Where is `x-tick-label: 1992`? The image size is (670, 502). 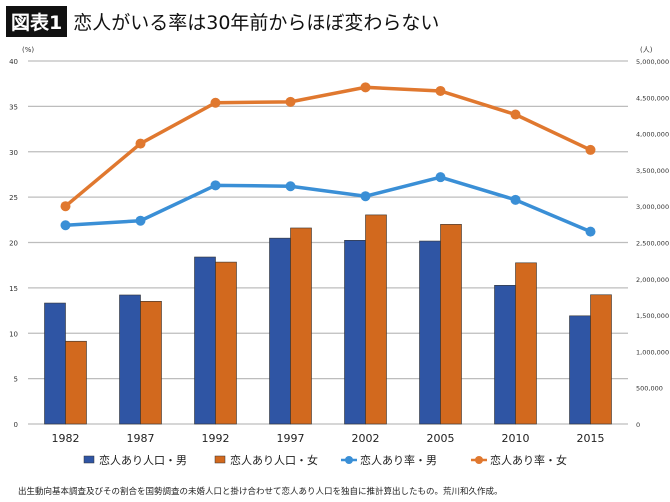 x-tick-label: 1992 is located at coordinates (216, 438).